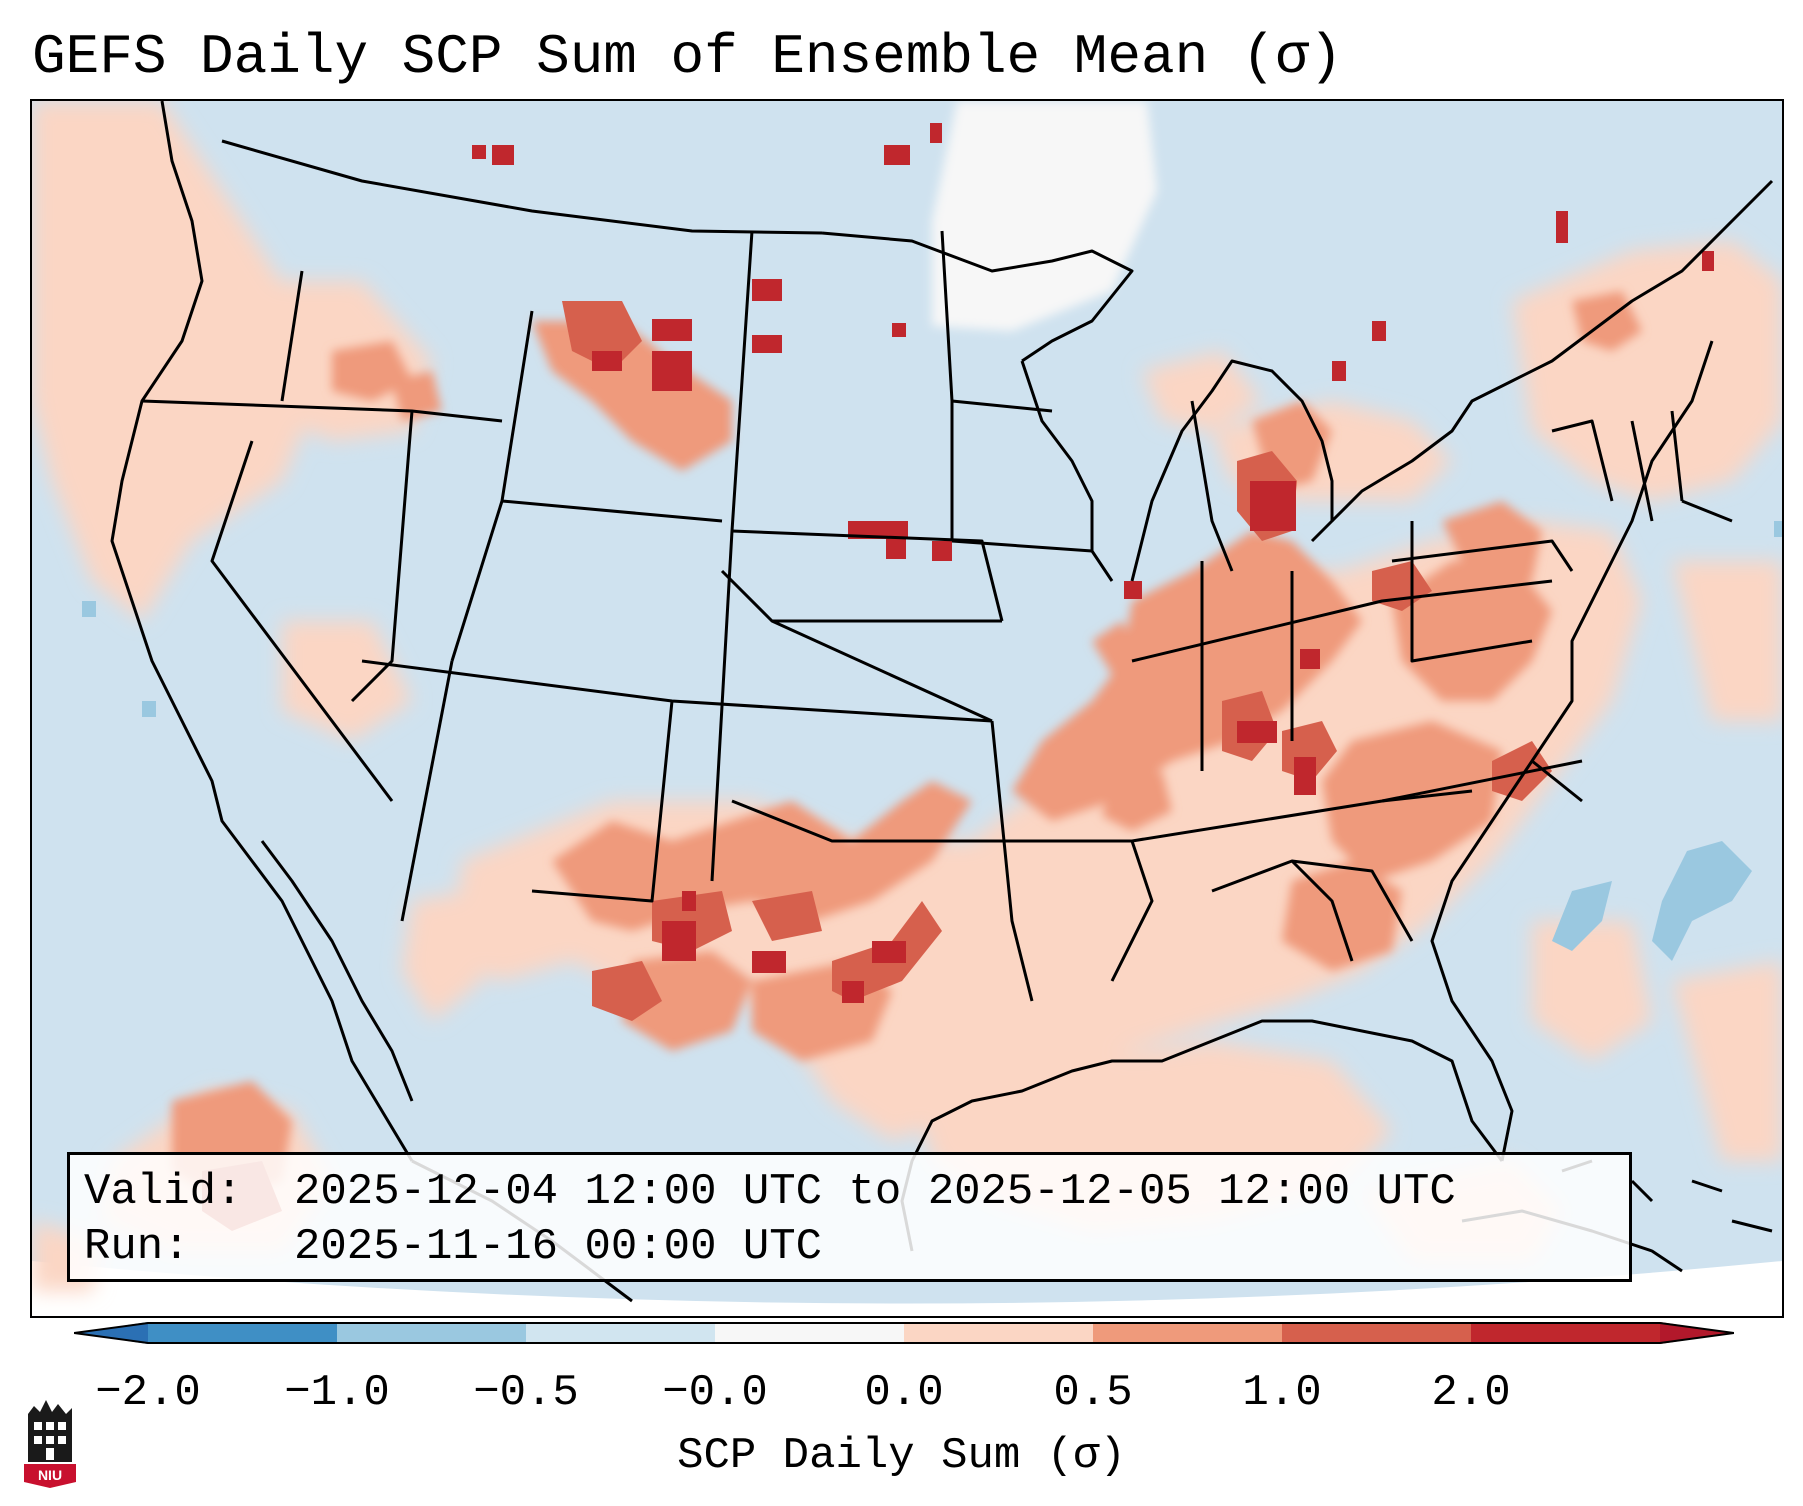 The height and width of the screenshot is (1506, 1803). I want to click on colorbar-segments, so click(904, 1333).